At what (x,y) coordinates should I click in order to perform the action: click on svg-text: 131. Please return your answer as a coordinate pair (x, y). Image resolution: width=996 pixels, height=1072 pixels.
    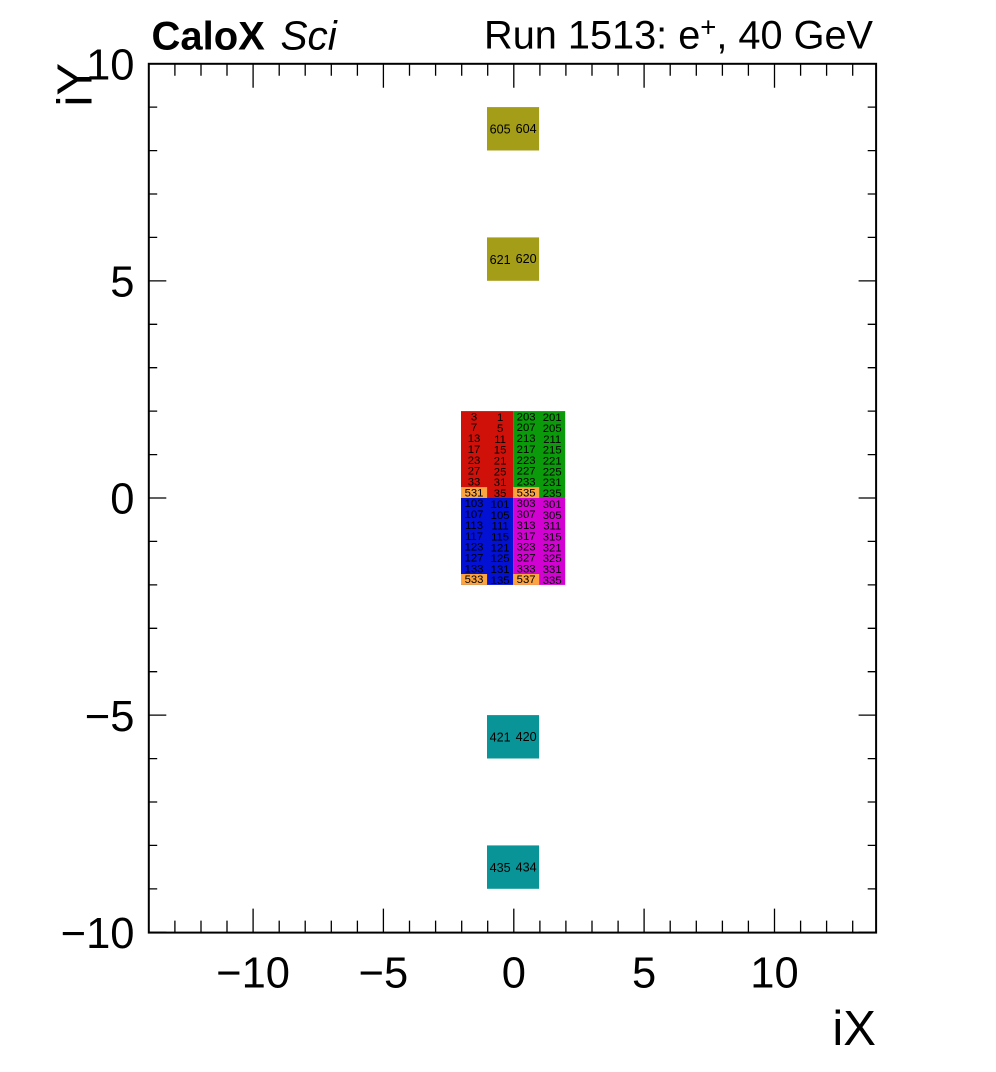
    Looking at the image, I should click on (500, 570).